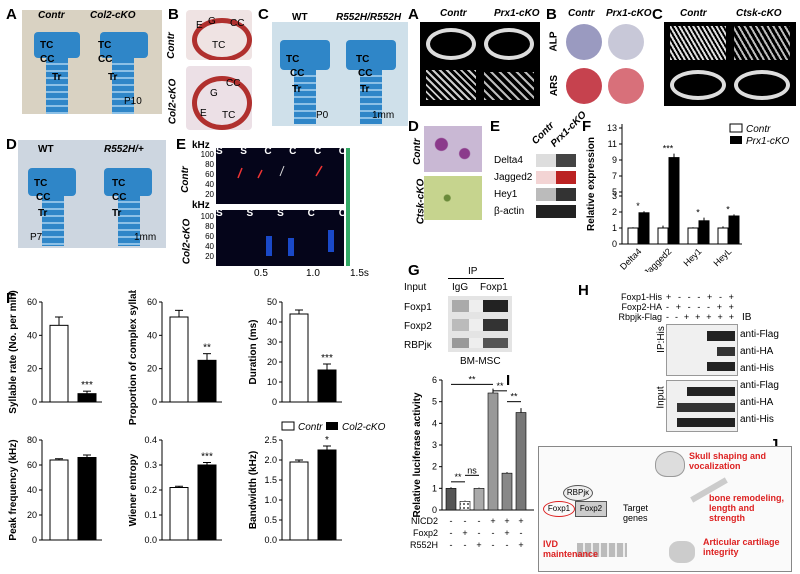 This screenshot has width=800, height=574. What do you see at coordinates (51, 15) in the screenshot?
I see `label-a-contr: Contr` at bounding box center [51, 15].